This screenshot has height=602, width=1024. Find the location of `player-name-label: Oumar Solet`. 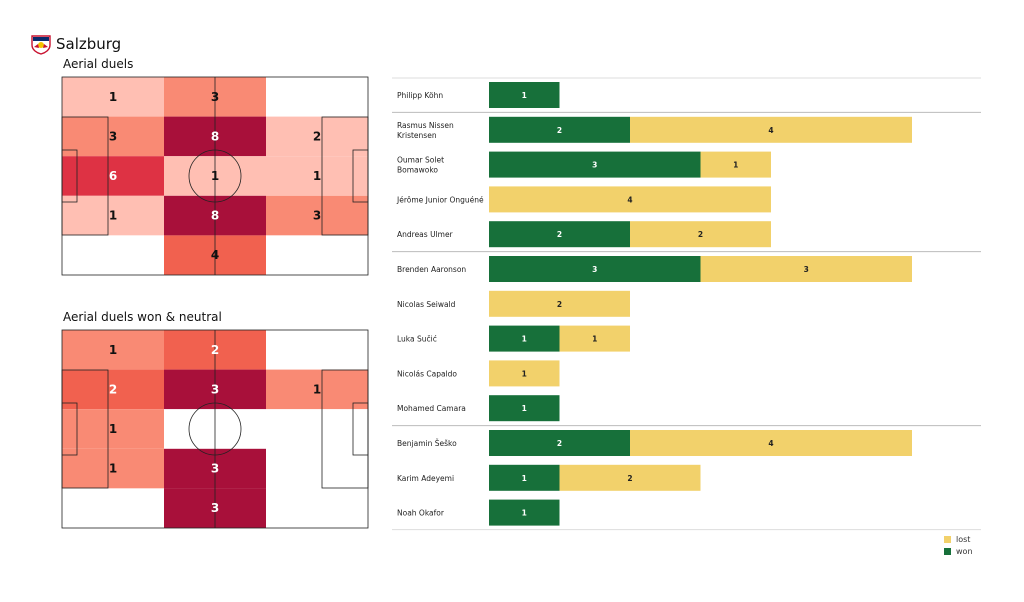

player-name-label: Oumar Solet is located at coordinates (420, 160).